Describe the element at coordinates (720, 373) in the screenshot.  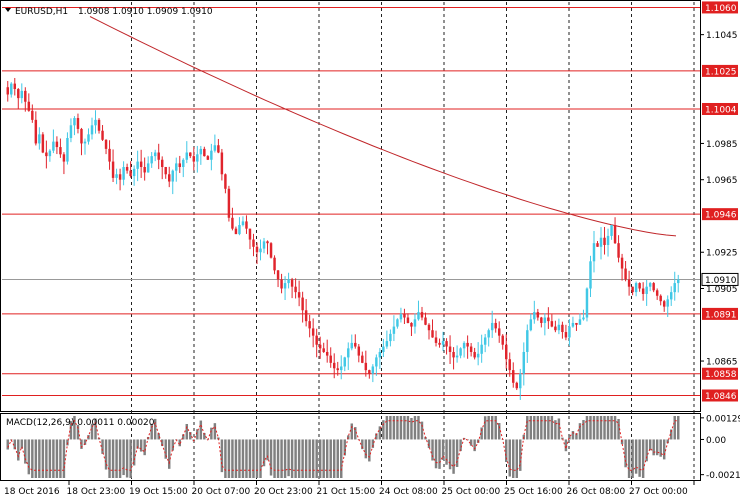
I see `price-level-tag` at that location.